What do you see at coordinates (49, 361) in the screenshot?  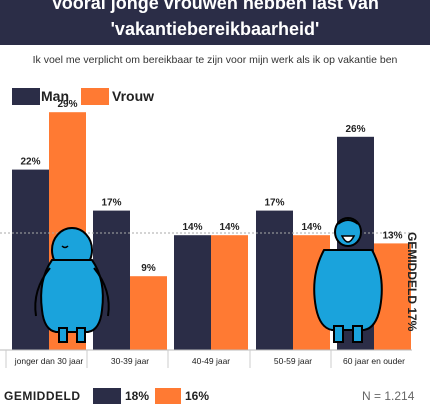 I see `category-label-0: jonger dan 30 jaar` at bounding box center [49, 361].